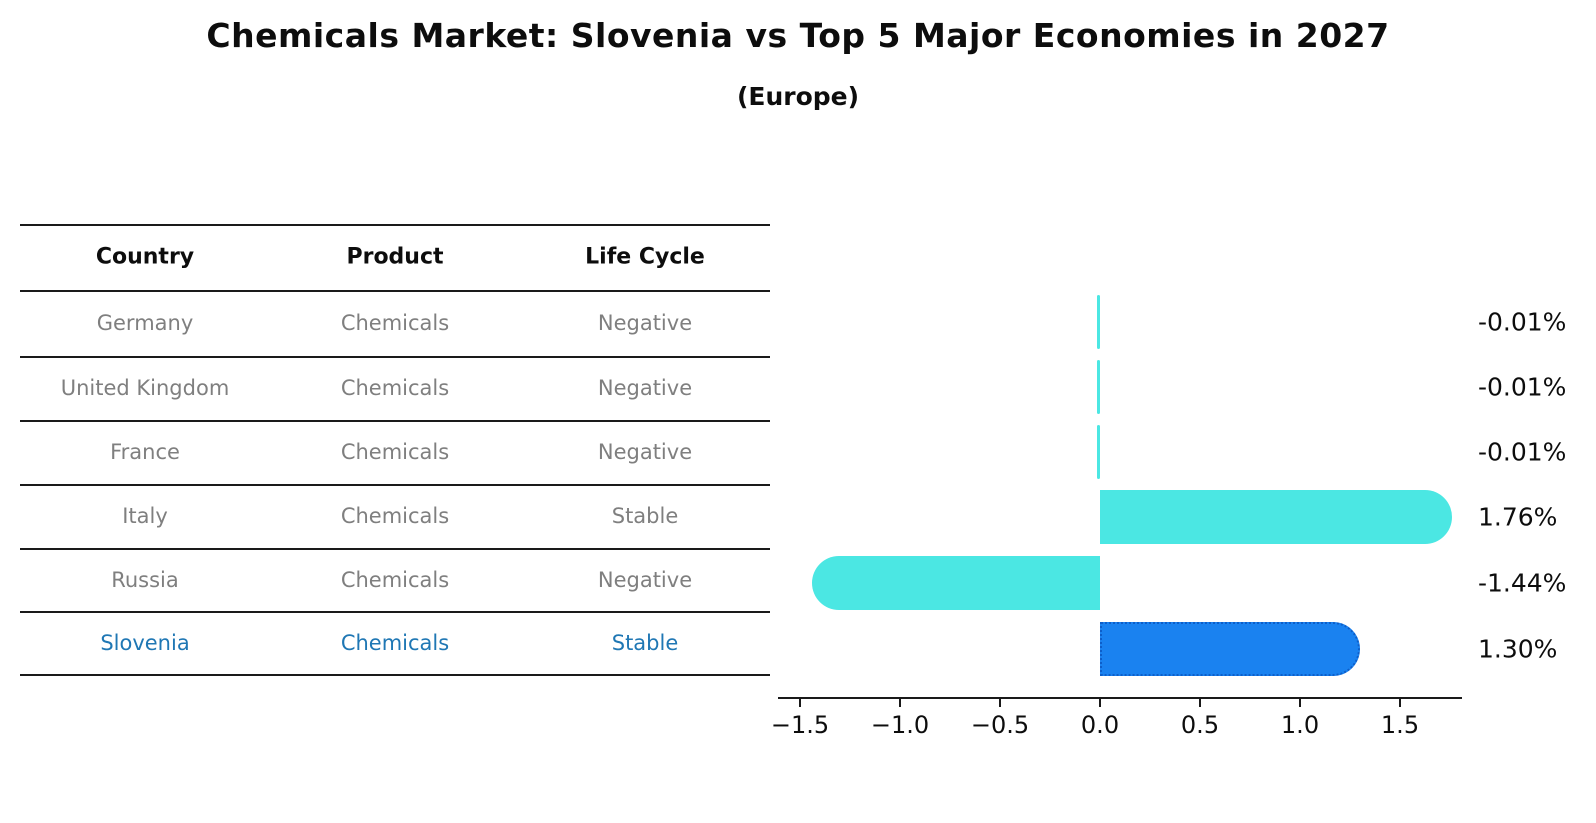 This screenshot has width=1596, height=823. Describe the element at coordinates (1300, 725) in the screenshot. I see `x-axis-tick-label: 1.0` at that location.